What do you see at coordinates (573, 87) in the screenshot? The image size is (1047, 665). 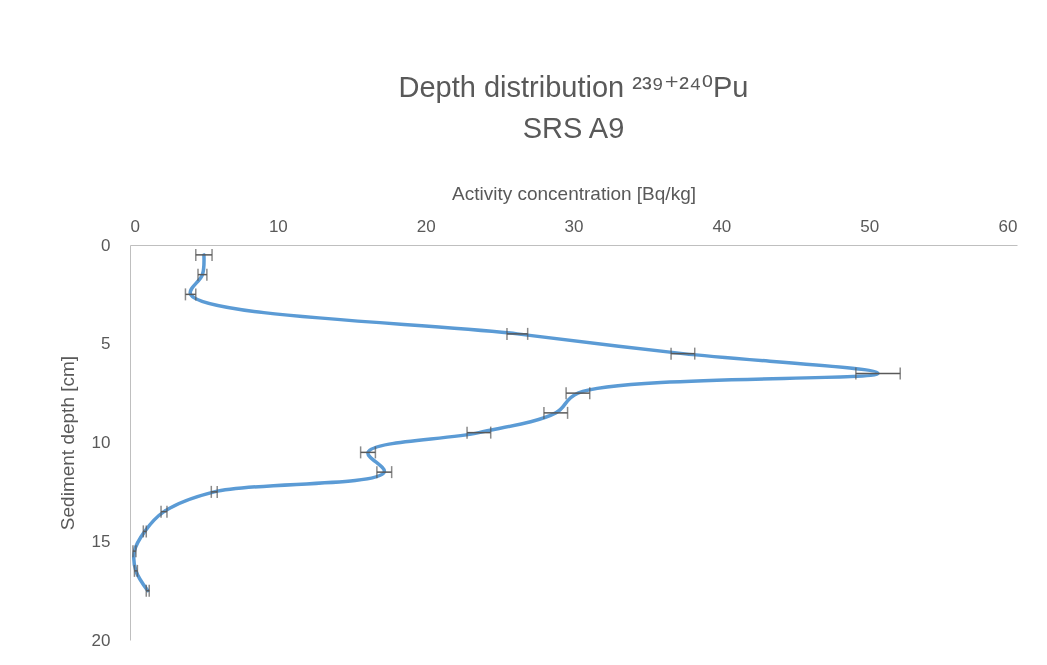 I see `chart-title: Depth distribution ²³⁹⁺²⁴⁰Pu` at bounding box center [573, 87].